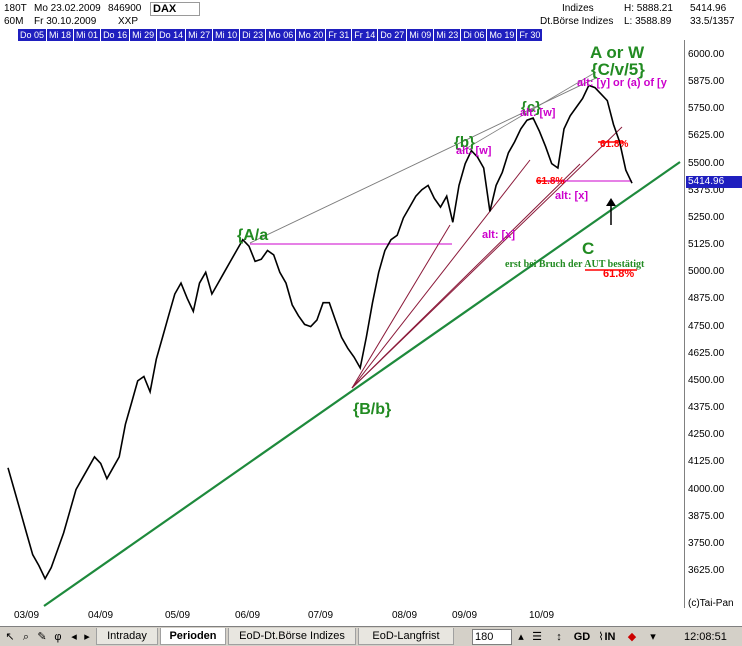 This screenshot has width=742, height=646. I want to click on annotation-aa: {A/a, so click(252, 235).